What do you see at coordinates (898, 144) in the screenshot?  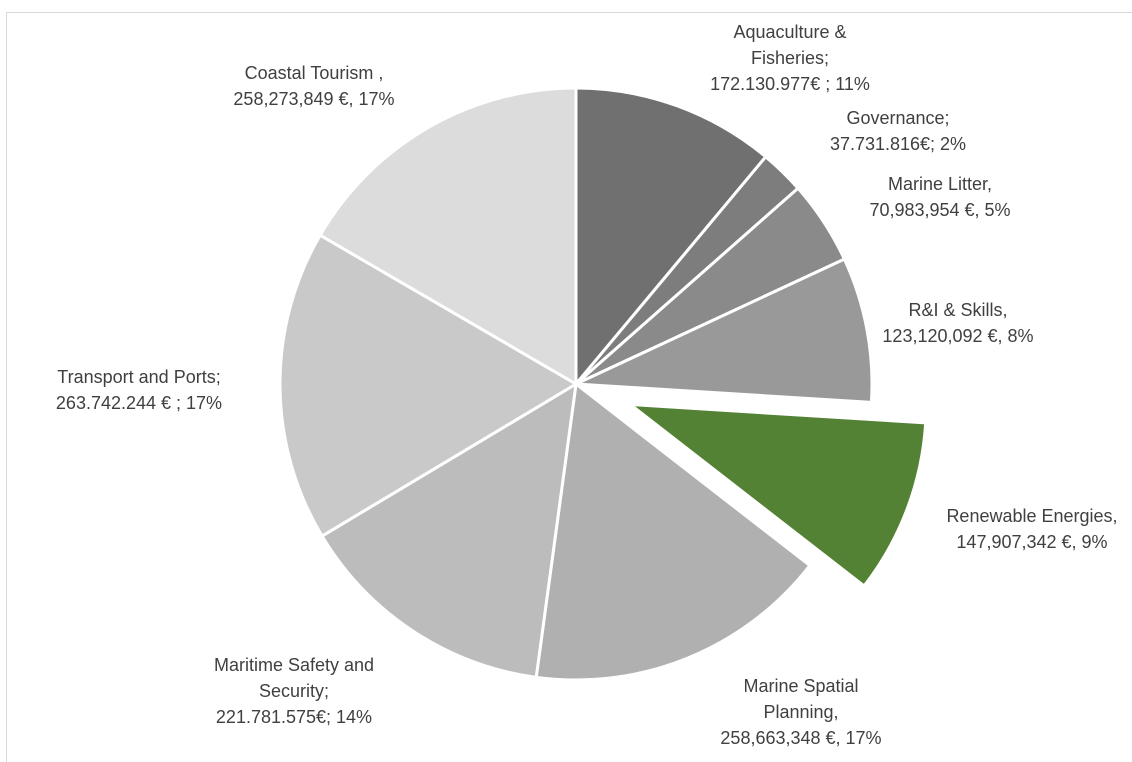 I see `slice-label-line: 37.731.816€; 2%` at bounding box center [898, 144].